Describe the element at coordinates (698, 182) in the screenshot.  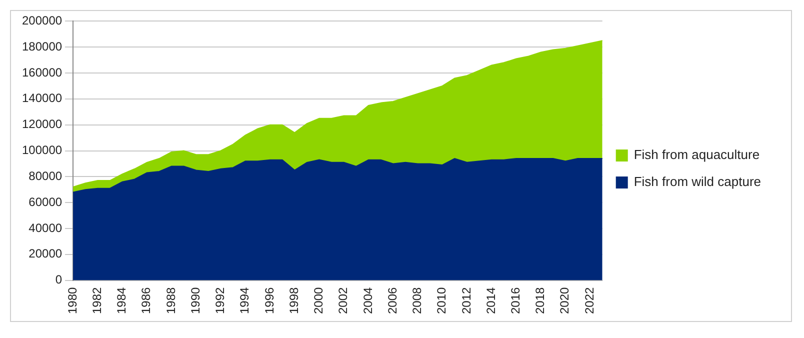
I see `legend-label: Fish from wild capture` at that location.